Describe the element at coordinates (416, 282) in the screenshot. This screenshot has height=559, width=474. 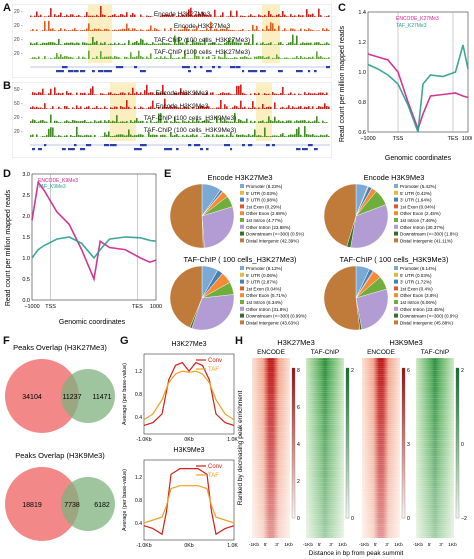
I see `legend-label: 3' UTR (1.72%)` at that location.